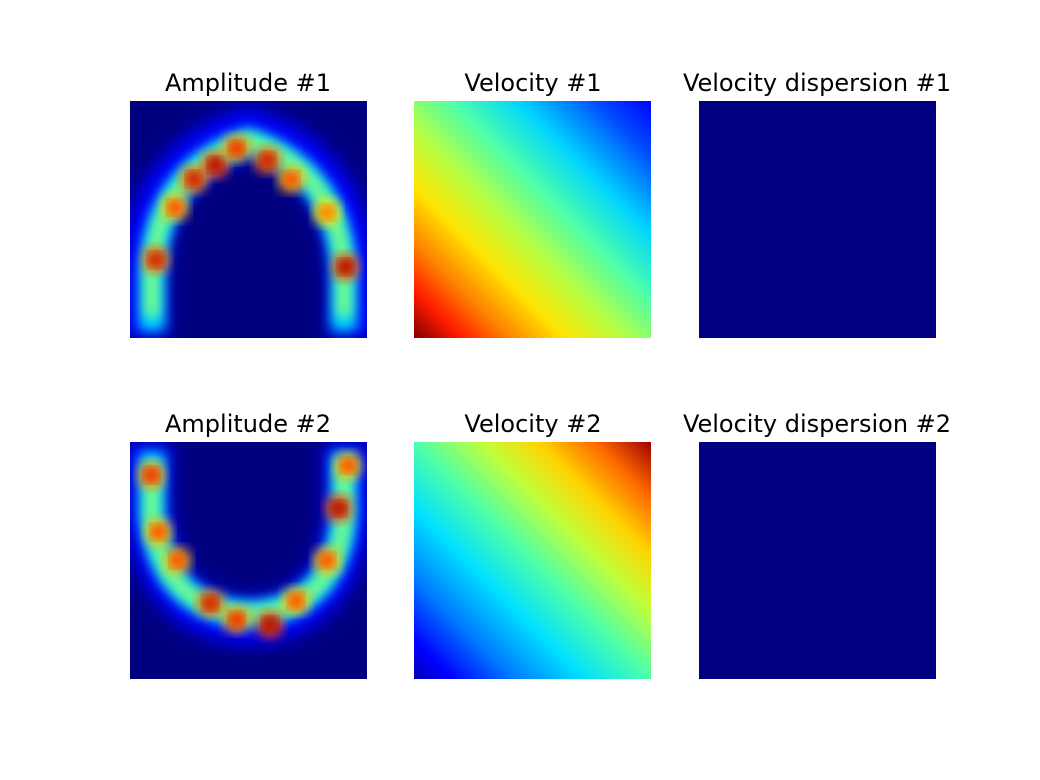  Describe the element at coordinates (533, 83) in the screenshot. I see `panel-title-velocity-1: Velocity #1` at that location.